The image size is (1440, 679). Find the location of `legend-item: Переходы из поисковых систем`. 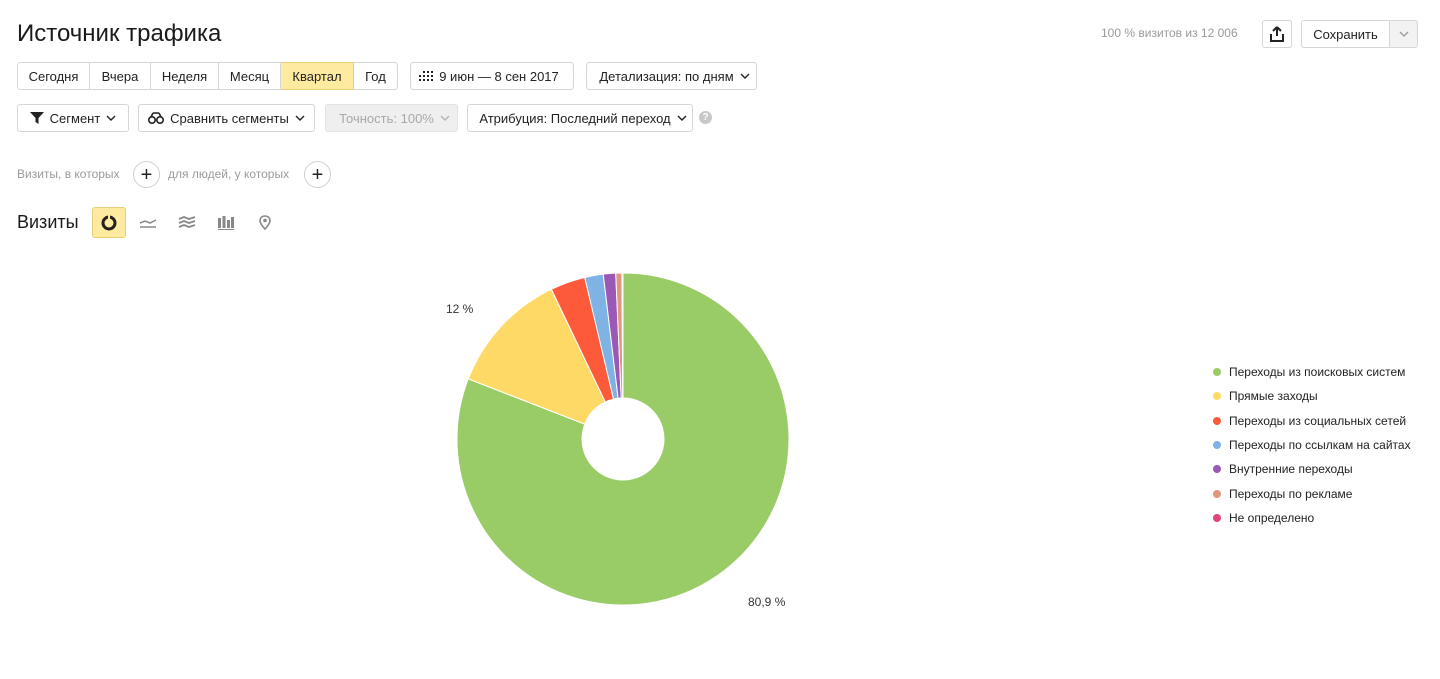

legend-item: Переходы из поисковых систем is located at coordinates (1312, 372).